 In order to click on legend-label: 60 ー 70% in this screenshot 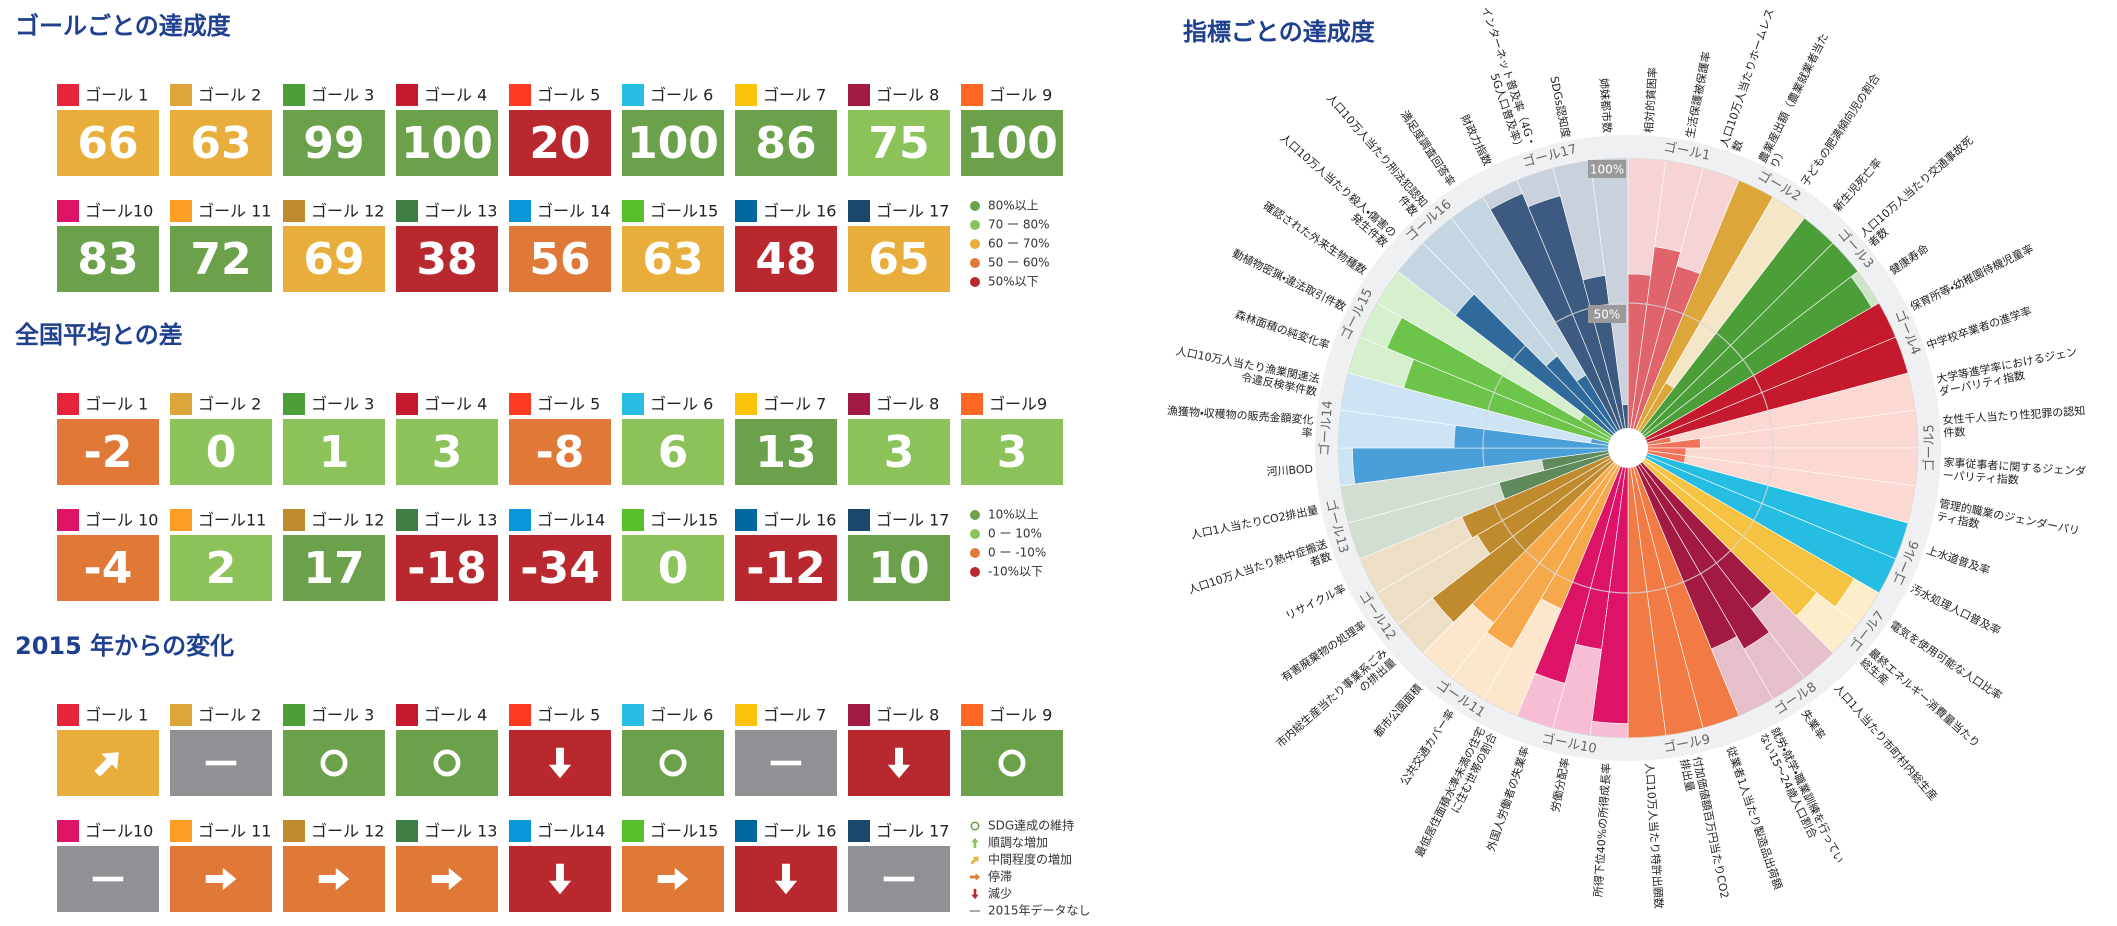, I will do `click(1019, 244)`.